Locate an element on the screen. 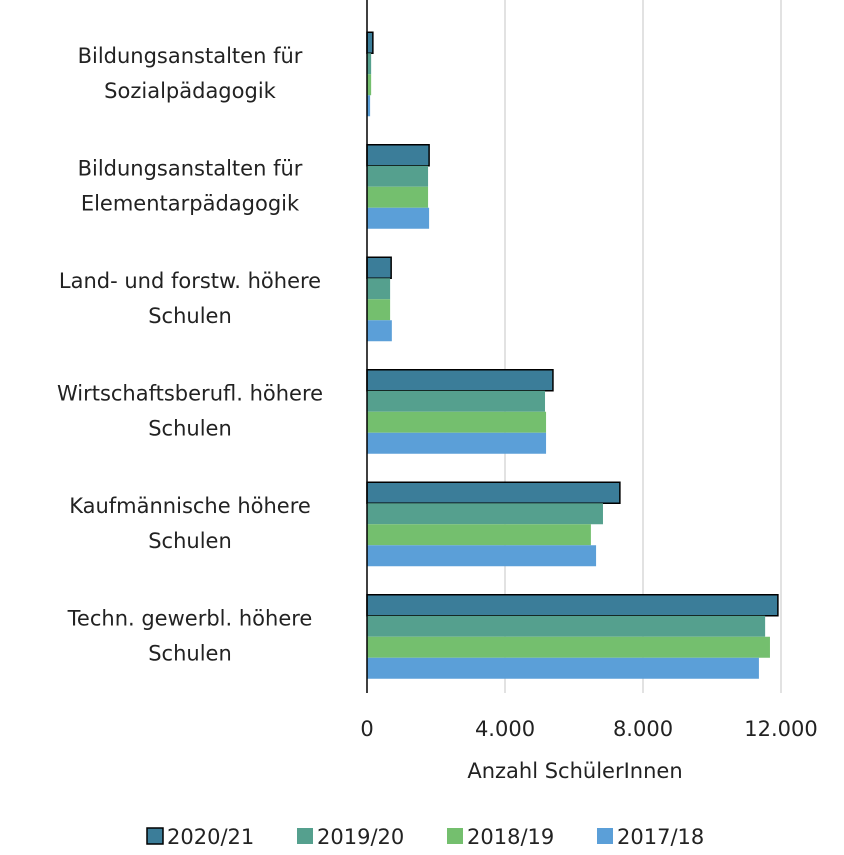  y-tick-label: Land- und forstw. höhere is located at coordinates (190, 281).